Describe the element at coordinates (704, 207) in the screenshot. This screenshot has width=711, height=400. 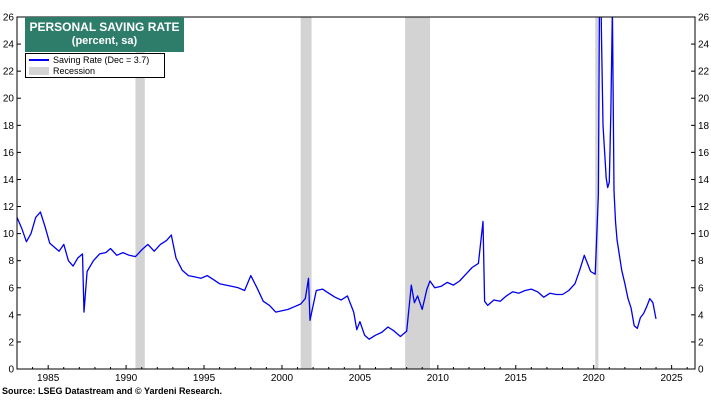
I see `y-tick-label-right: 12` at that location.